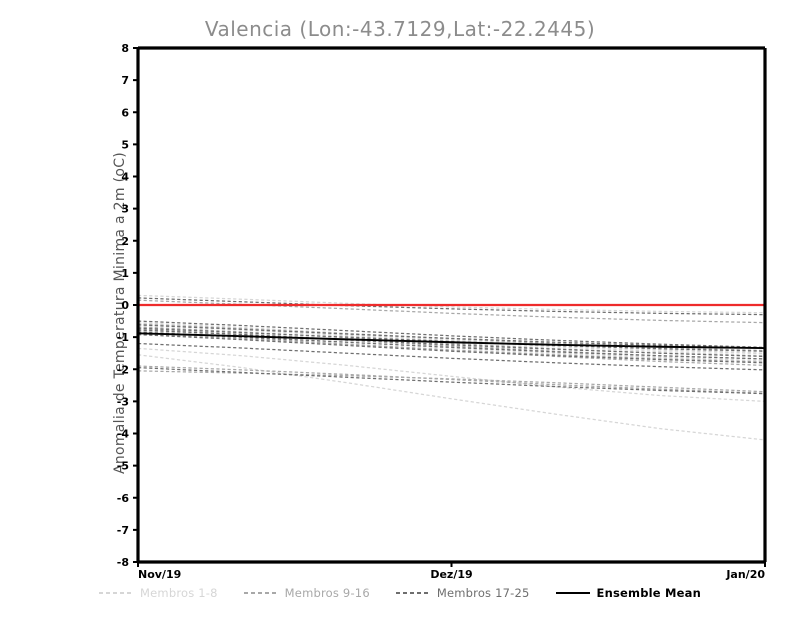  What do you see at coordinates (745, 574) in the screenshot?
I see `x-tick-label: Jan/20` at bounding box center [745, 574].